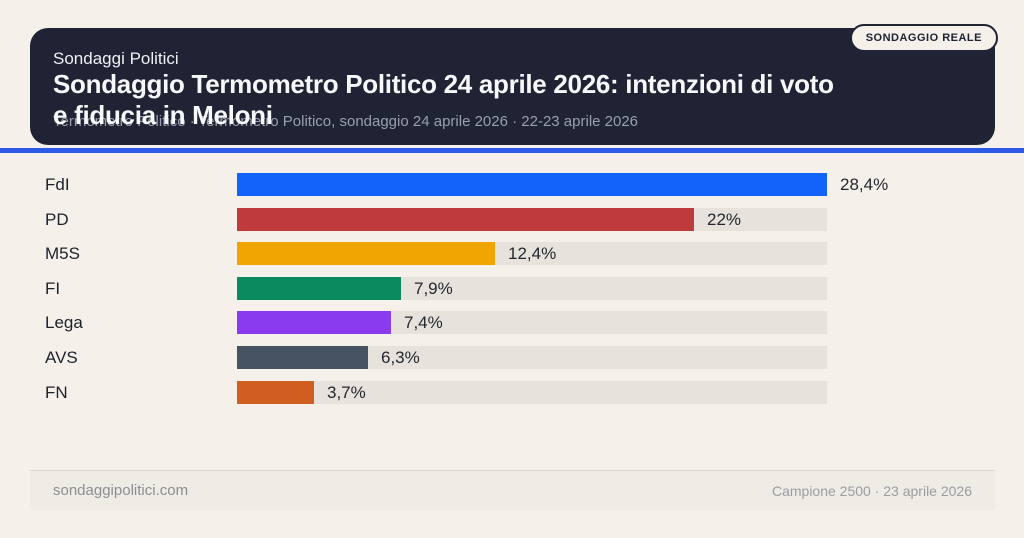 This screenshot has height=538, width=1024. What do you see at coordinates (423, 323) in the screenshot?
I see `value-label: 7,4%` at bounding box center [423, 323].